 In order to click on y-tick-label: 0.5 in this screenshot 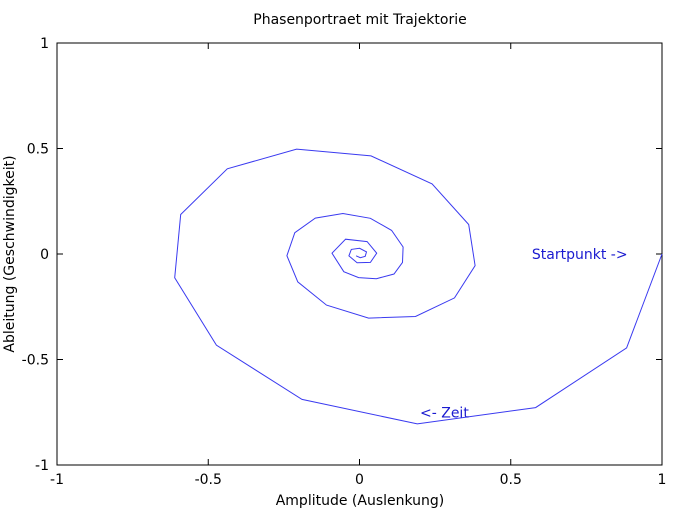, I will do `click(38, 150)`.